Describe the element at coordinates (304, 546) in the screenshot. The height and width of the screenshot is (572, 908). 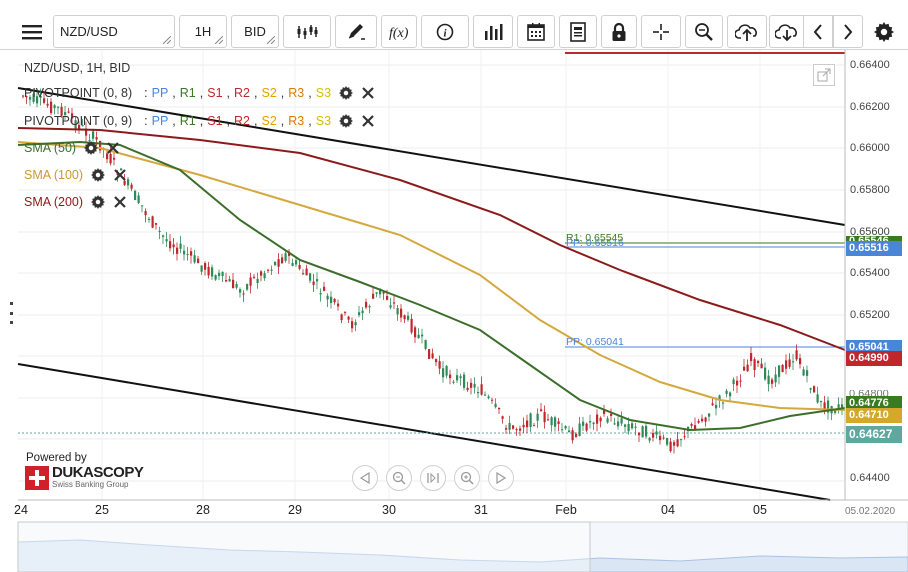
I see `navigator-window` at that location.